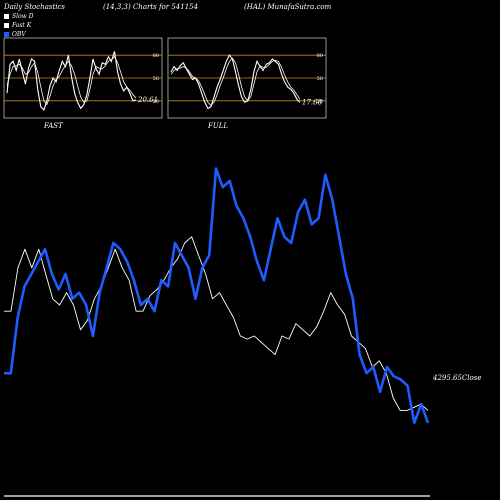 This screenshot has height=500, width=500. I want to click on legend-item-obv: OBV, so click(19, 34).